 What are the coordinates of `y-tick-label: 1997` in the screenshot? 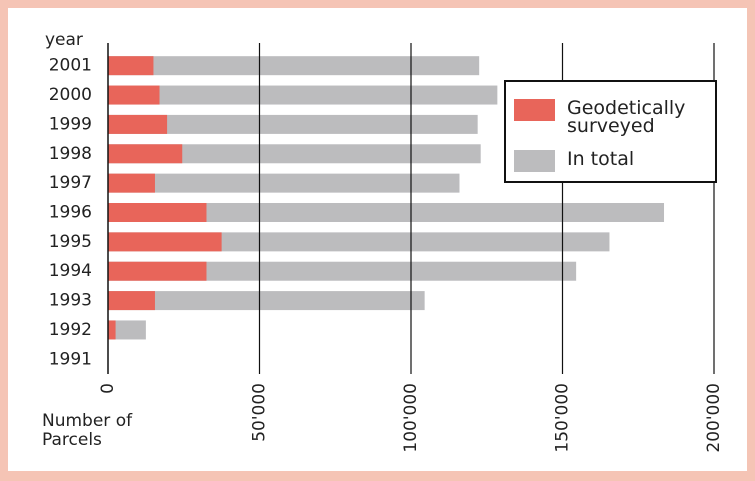 It's located at (70, 183).